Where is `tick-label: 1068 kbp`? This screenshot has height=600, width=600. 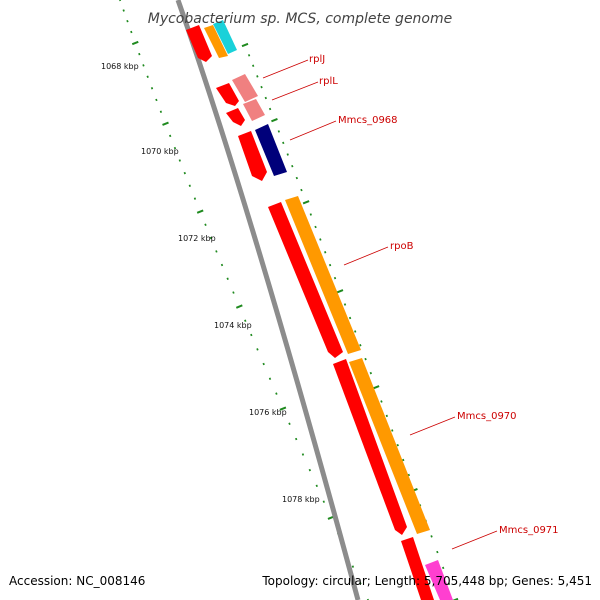
tick-label: 1068 kbp is located at coordinates (120, 66).